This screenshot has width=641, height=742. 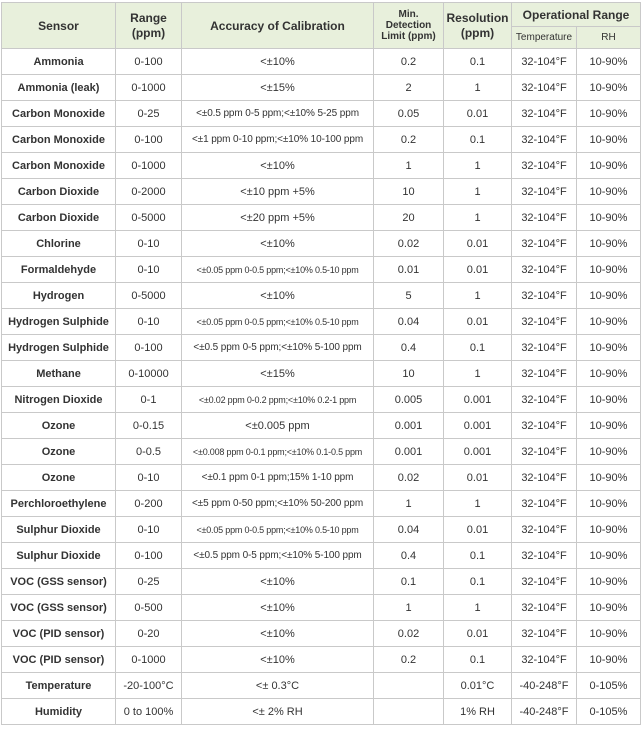 I want to click on cell-sensor: Sulphur Dioxide, so click(x=58, y=555).